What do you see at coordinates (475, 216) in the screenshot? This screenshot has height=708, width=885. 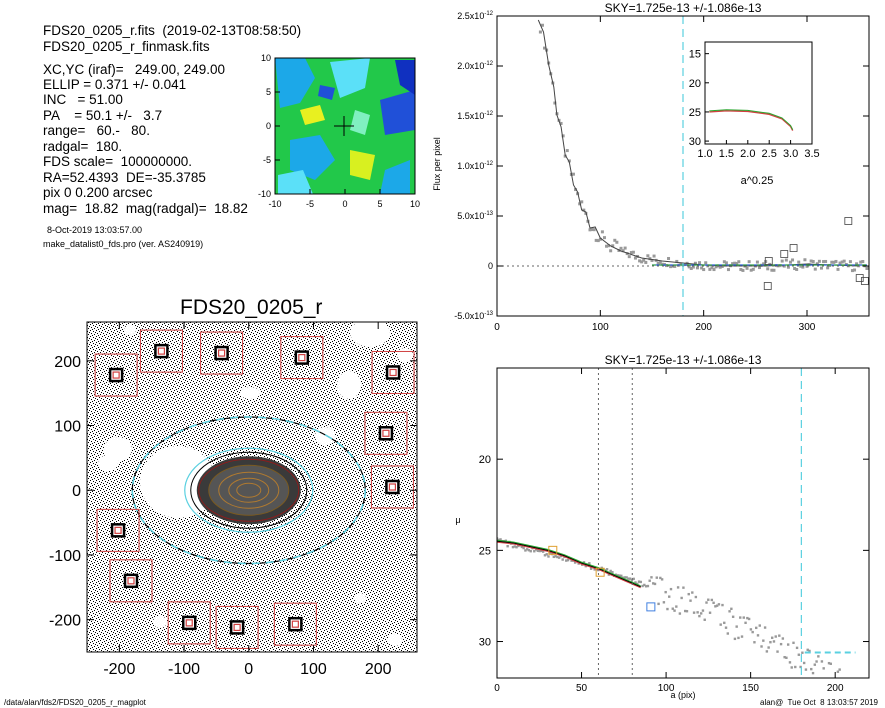 I see `y-tick-label: 5.0x10⁻¹³` at bounding box center [475, 216].